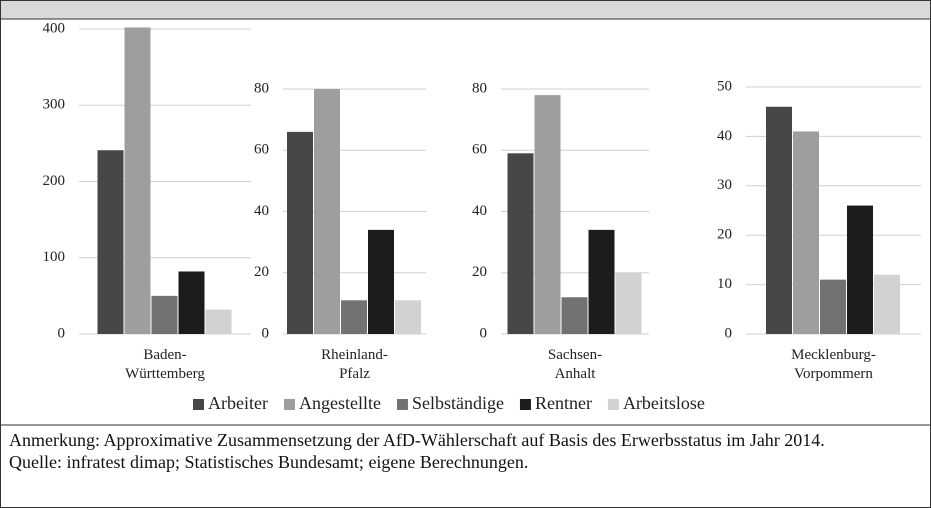  Describe the element at coordinates (724, 284) in the screenshot. I see `y-tick-label: 10` at that location.